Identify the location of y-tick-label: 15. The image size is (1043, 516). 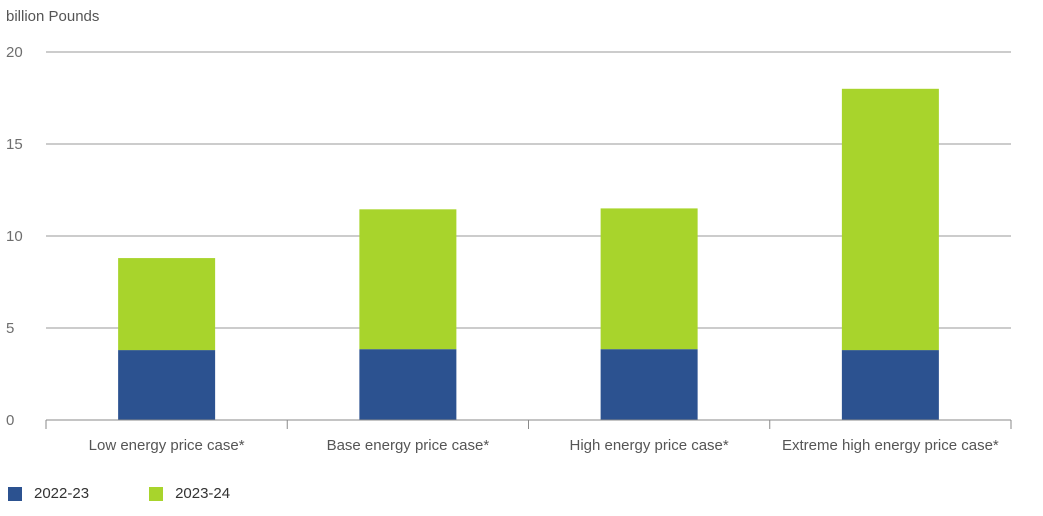
(14, 144).